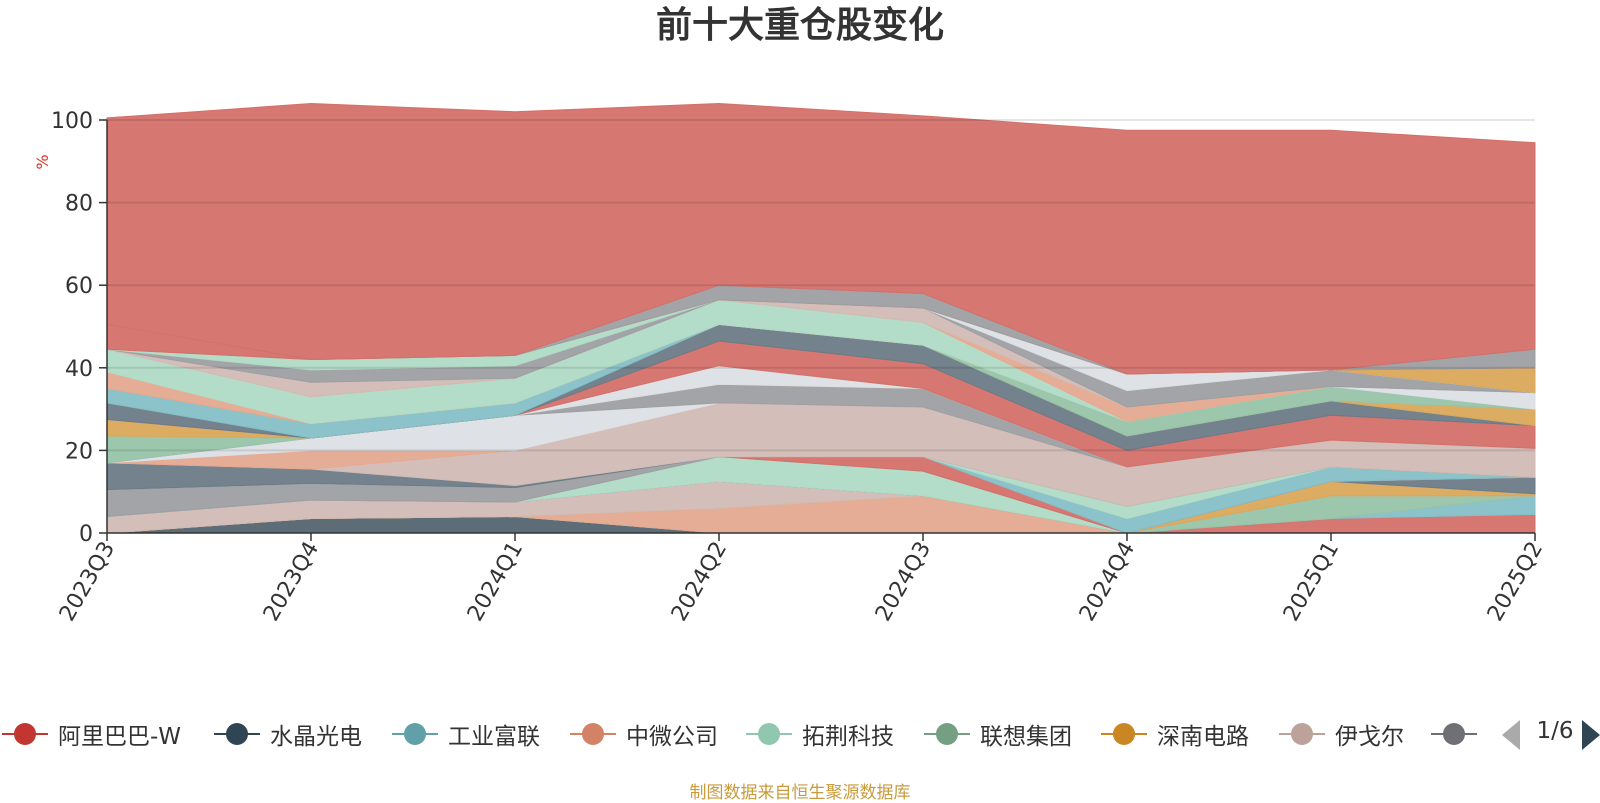 This screenshot has height=803, width=1600. What do you see at coordinates (79, 369) in the screenshot?
I see `y-tick-label: 40` at bounding box center [79, 369].